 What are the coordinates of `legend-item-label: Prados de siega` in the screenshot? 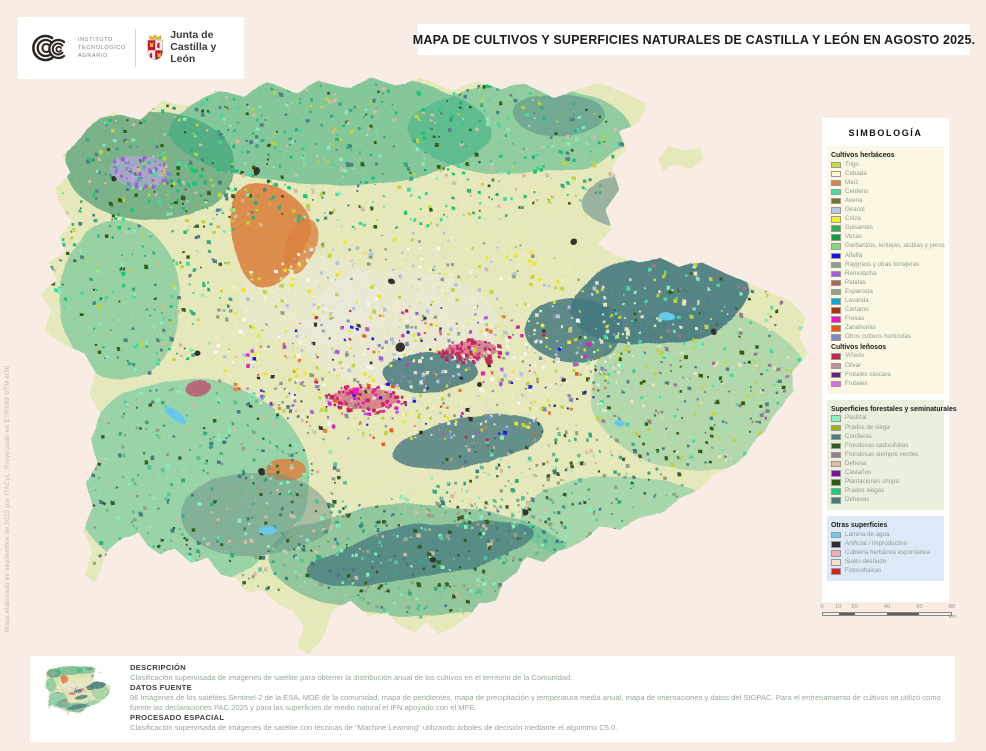 It's located at (867, 427).